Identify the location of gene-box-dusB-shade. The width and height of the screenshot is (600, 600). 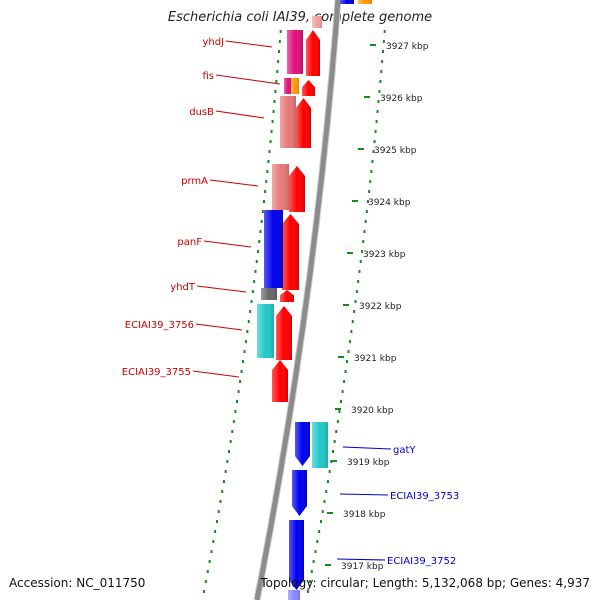
(288, 122).